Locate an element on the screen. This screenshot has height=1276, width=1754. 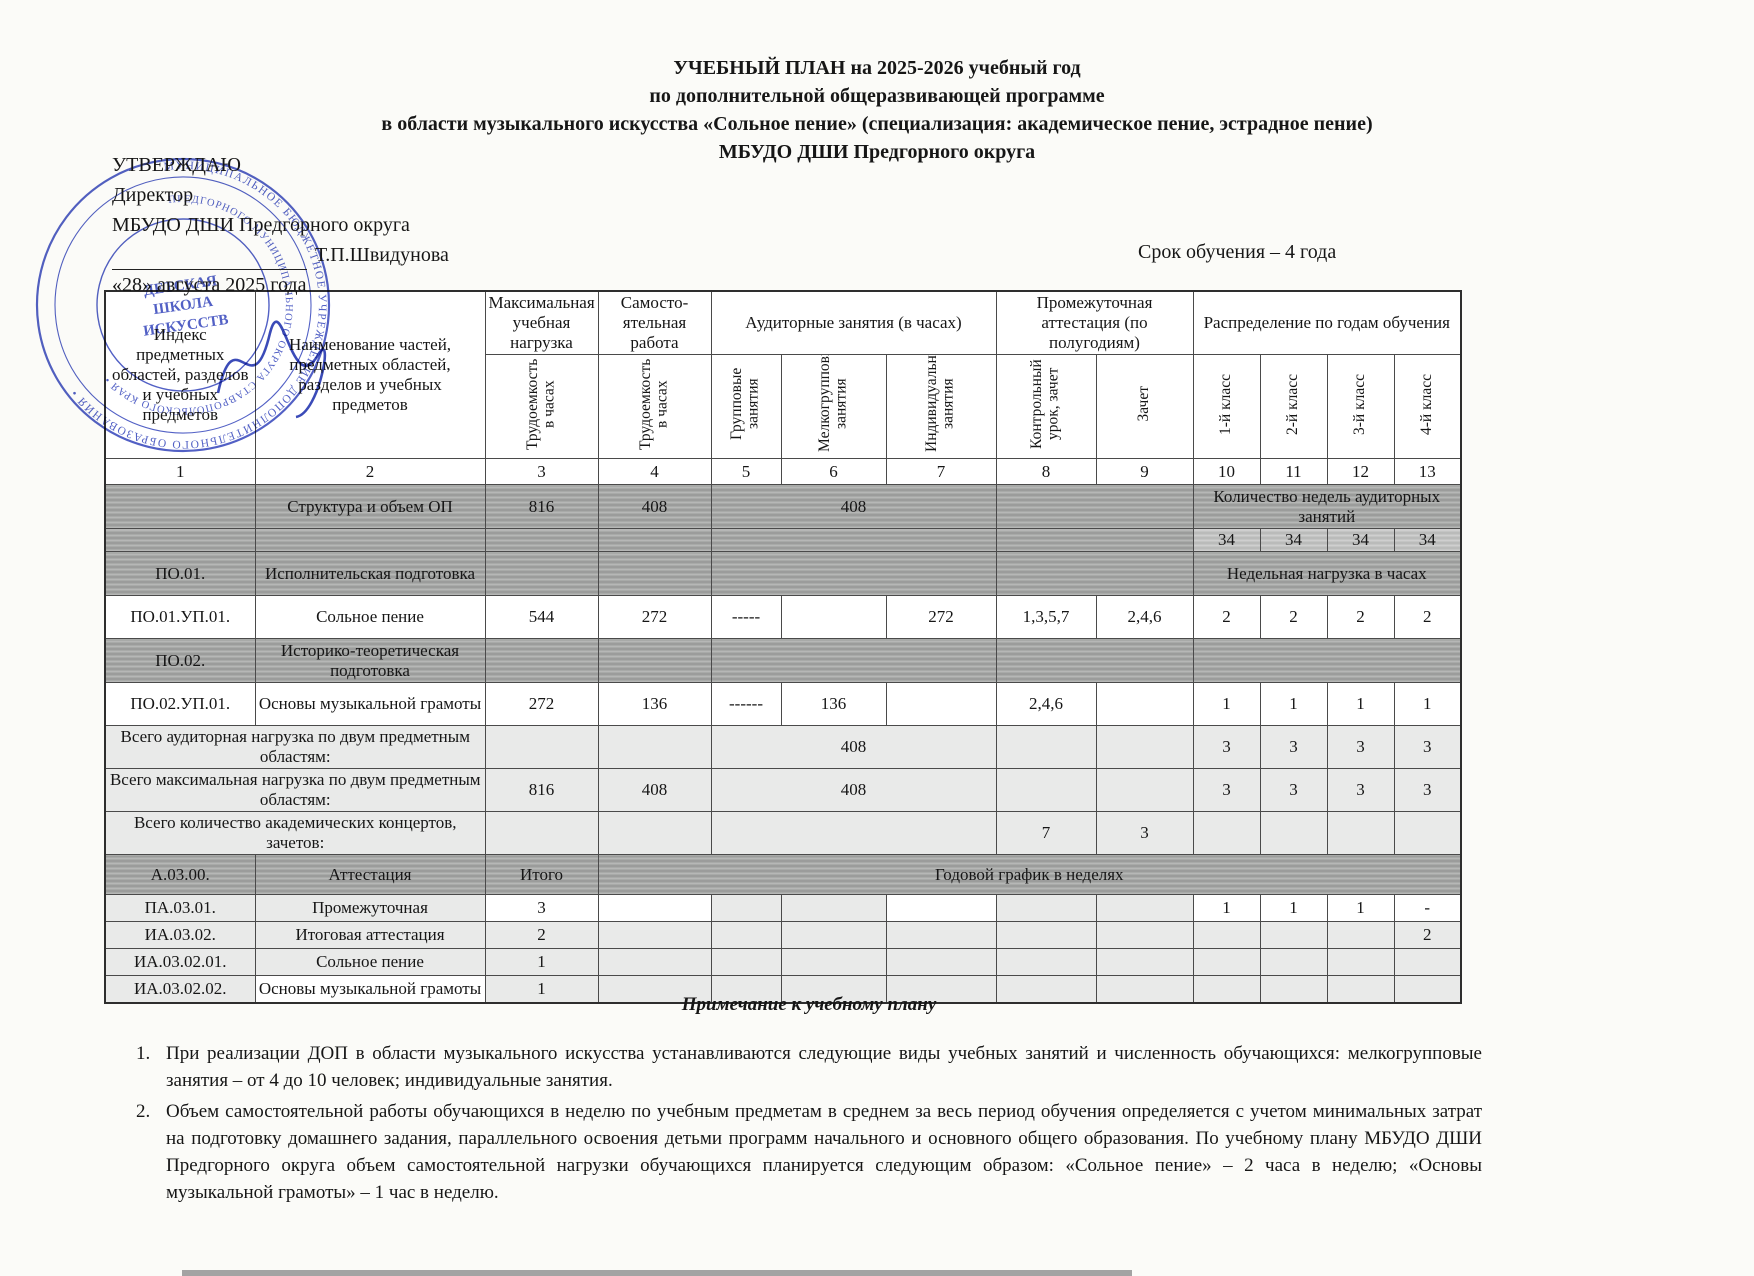
header-auditory: Аудиторные занятия (в часах) is located at coordinates (853, 322).